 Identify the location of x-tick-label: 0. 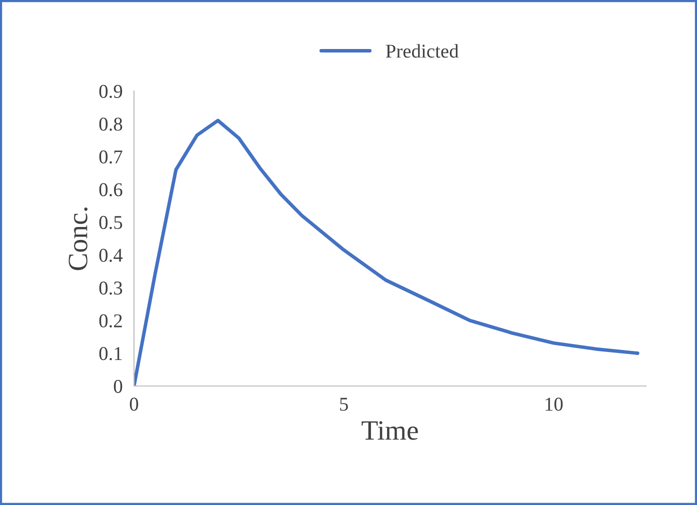
(134, 404).